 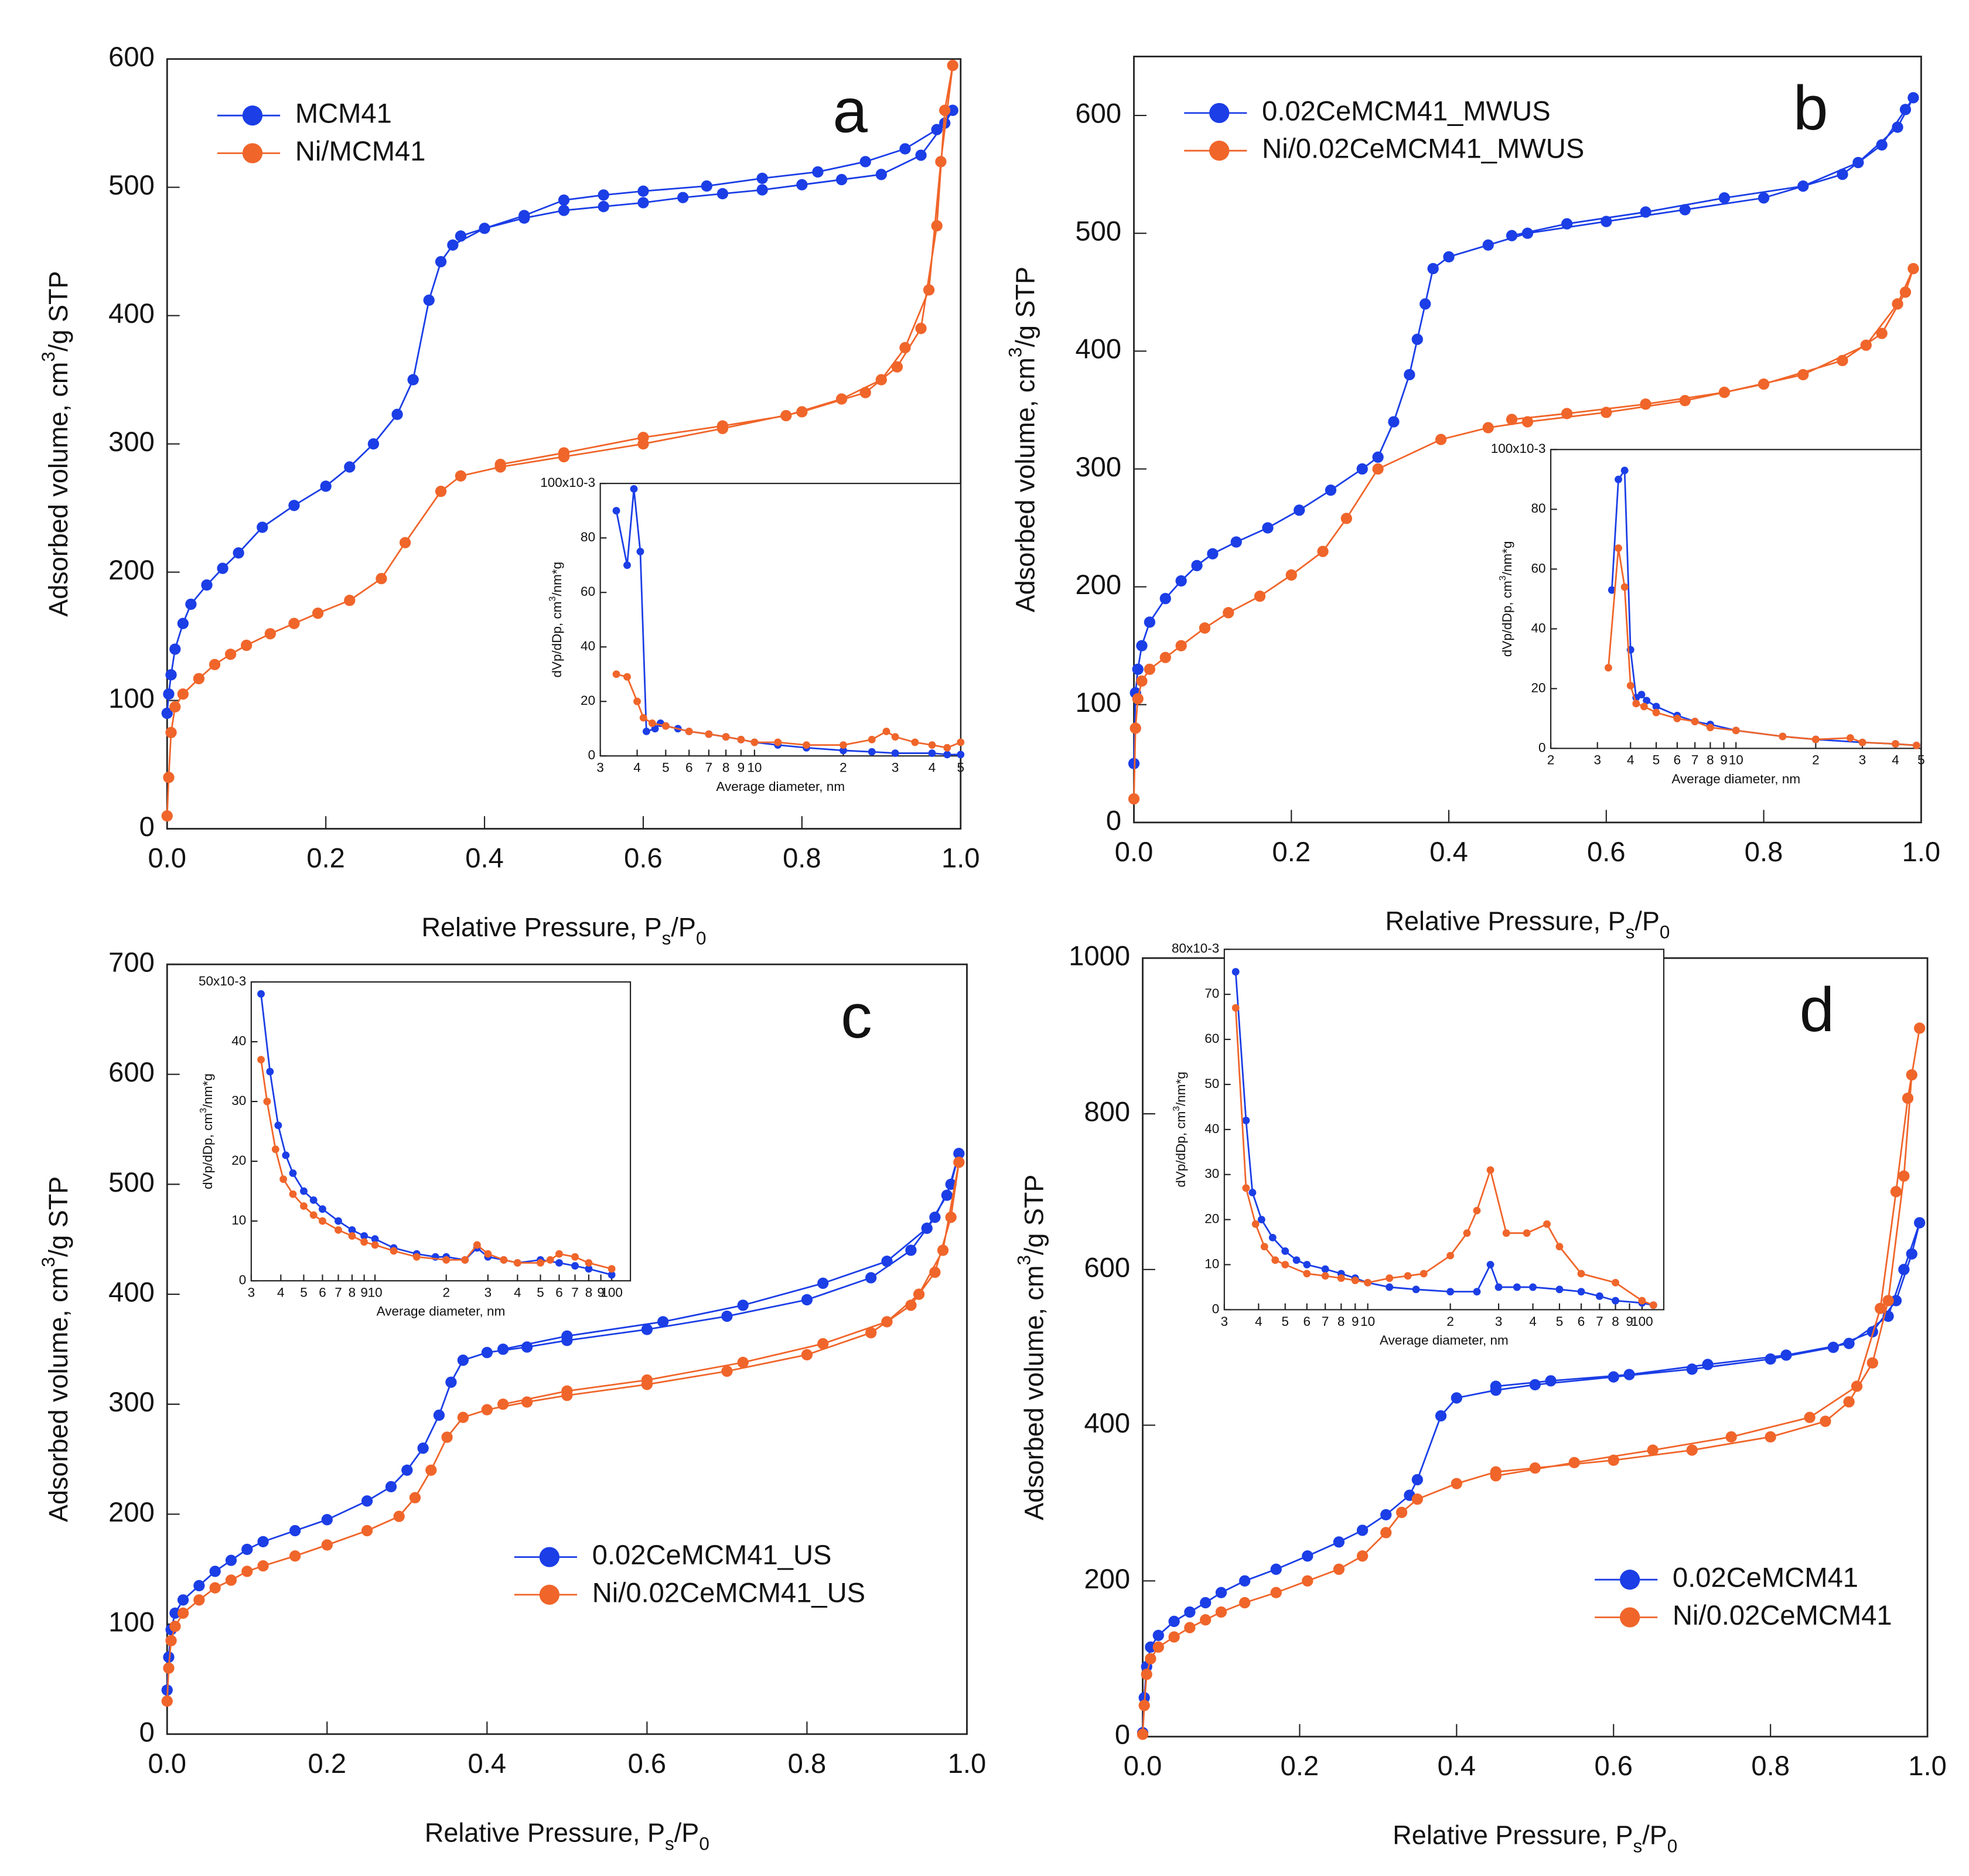 I want to click on panel-label: a, so click(x=850, y=110).